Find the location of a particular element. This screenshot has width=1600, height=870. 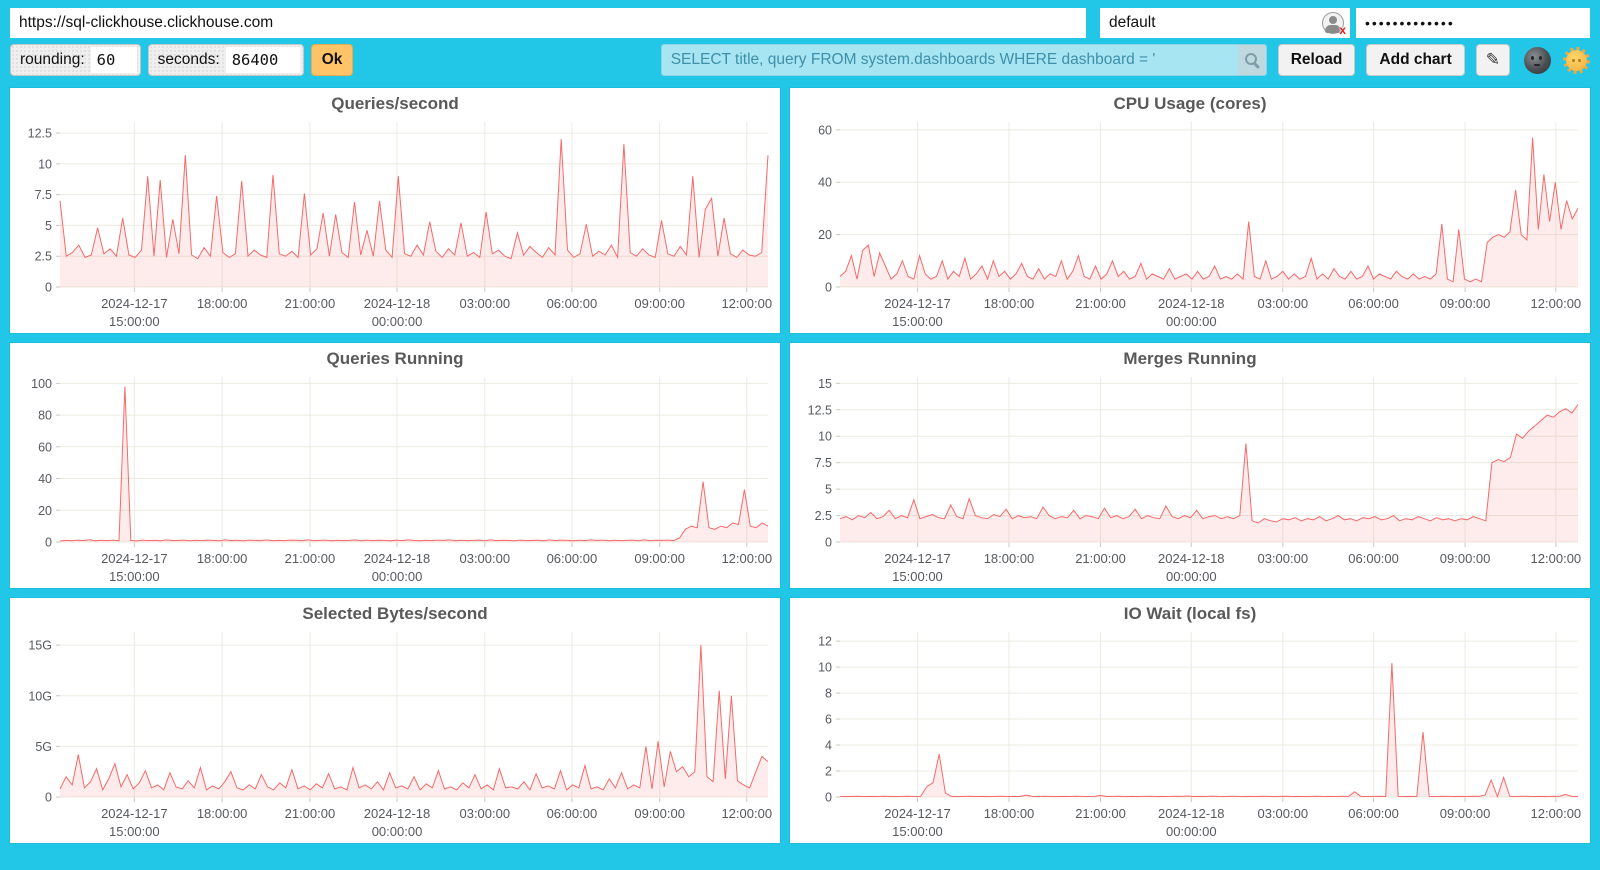

svg-text: 15 is located at coordinates (825, 384).